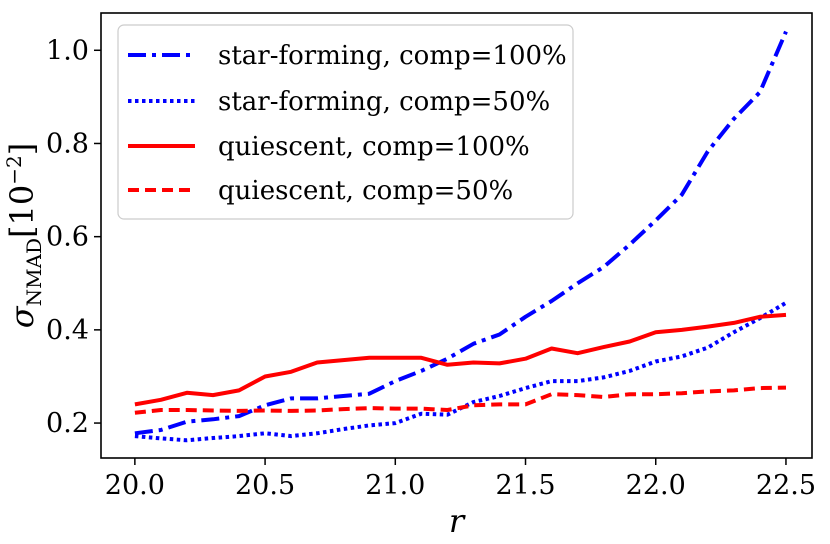 This screenshot has height=544, width=830. Describe the element at coordinates (22, 316) in the screenshot. I see `y-axis-label-symbol: σ` at that location.